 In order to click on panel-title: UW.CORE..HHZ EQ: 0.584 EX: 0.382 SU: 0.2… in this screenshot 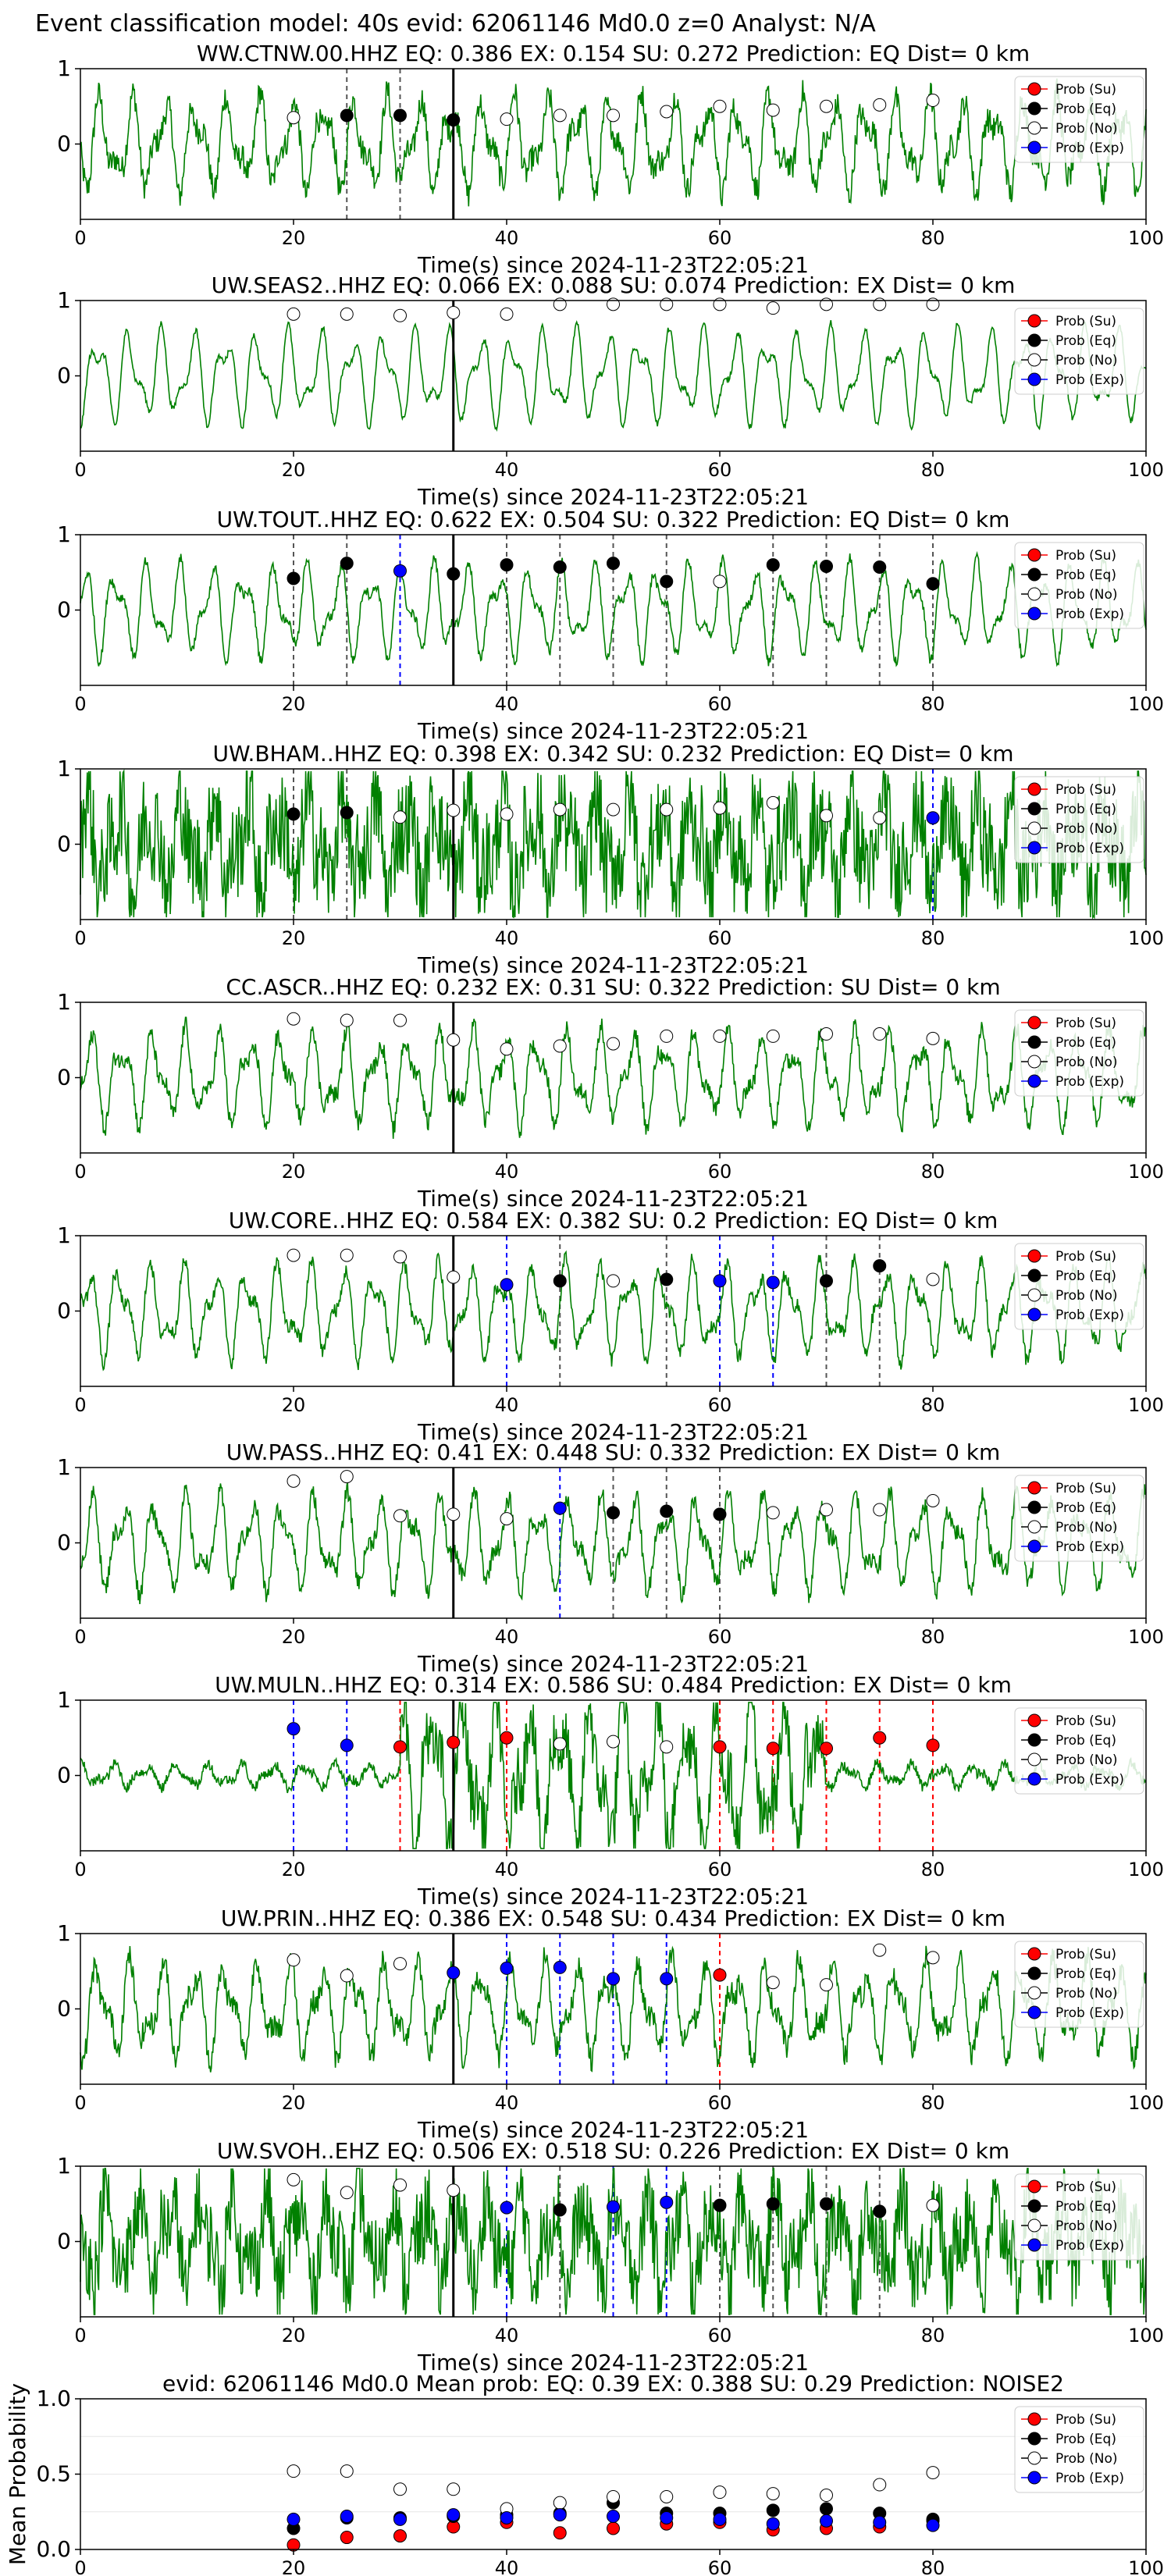, I will do `click(613, 1220)`.